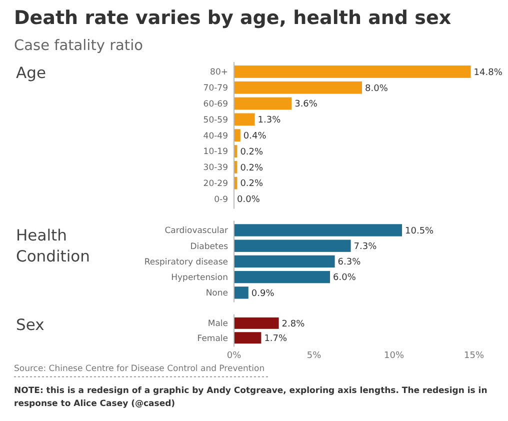 The height and width of the screenshot is (421, 508). I want to click on data-label: 10.5%, so click(419, 231).